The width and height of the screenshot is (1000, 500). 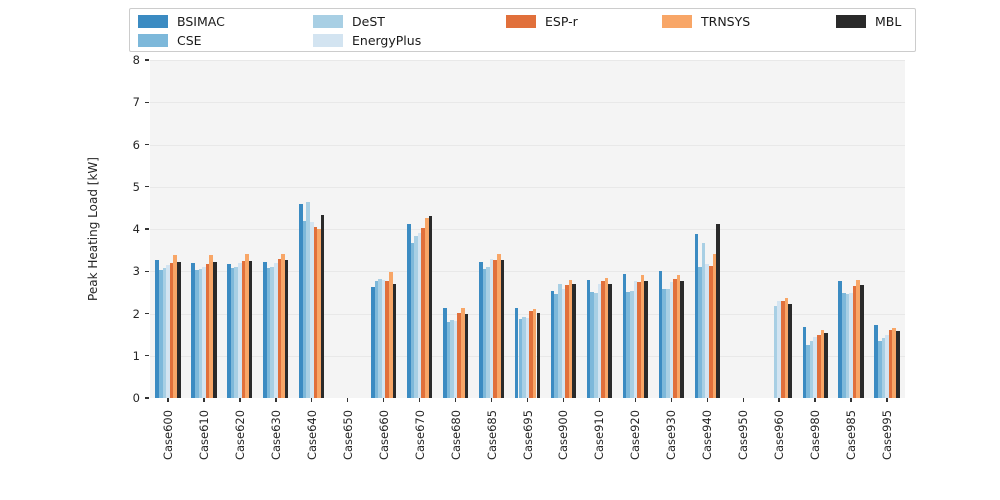 What do you see at coordinates (711, 331) in the screenshot?
I see `bar-ESP-r-Case940` at bounding box center [711, 331].